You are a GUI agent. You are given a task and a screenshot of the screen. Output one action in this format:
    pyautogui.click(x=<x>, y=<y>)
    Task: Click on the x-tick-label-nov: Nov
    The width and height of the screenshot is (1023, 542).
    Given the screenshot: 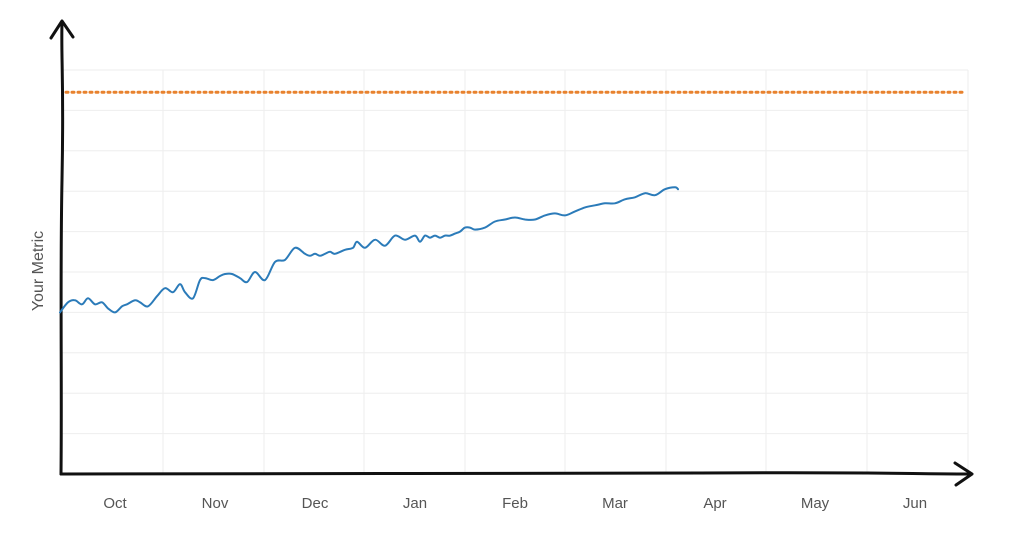 What is the action you would take?
    pyautogui.click(x=215, y=503)
    